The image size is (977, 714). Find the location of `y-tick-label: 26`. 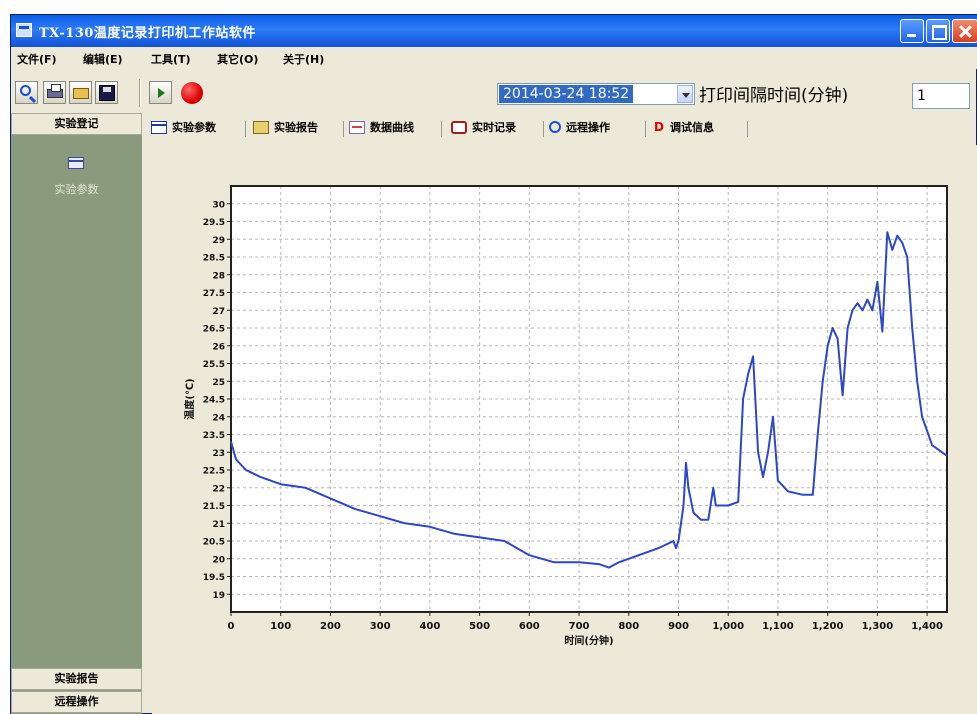

y-tick-label: 26 is located at coordinates (218, 347).